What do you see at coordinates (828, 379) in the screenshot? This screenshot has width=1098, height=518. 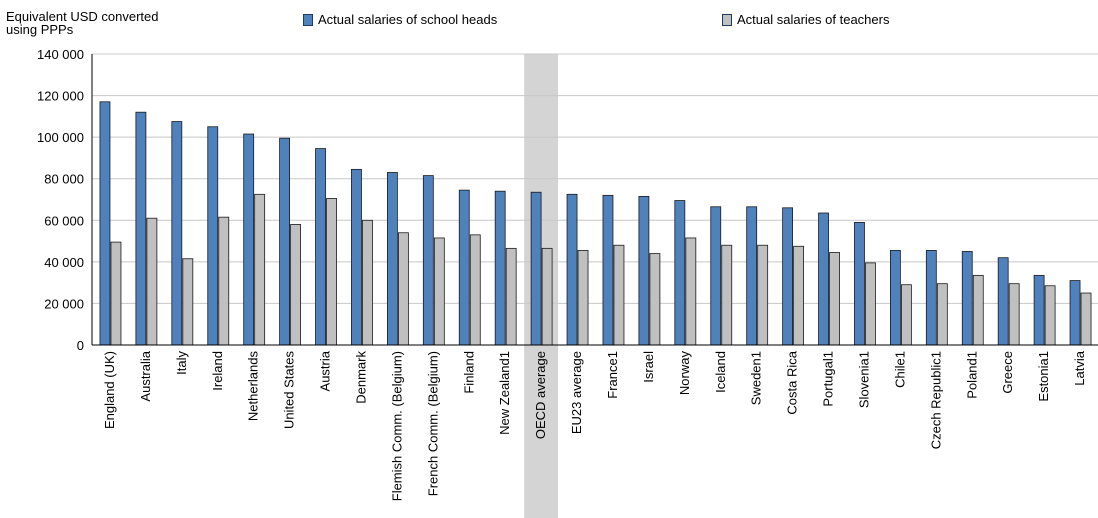 I see `x-tick-label: Portugal1` at bounding box center [828, 379].